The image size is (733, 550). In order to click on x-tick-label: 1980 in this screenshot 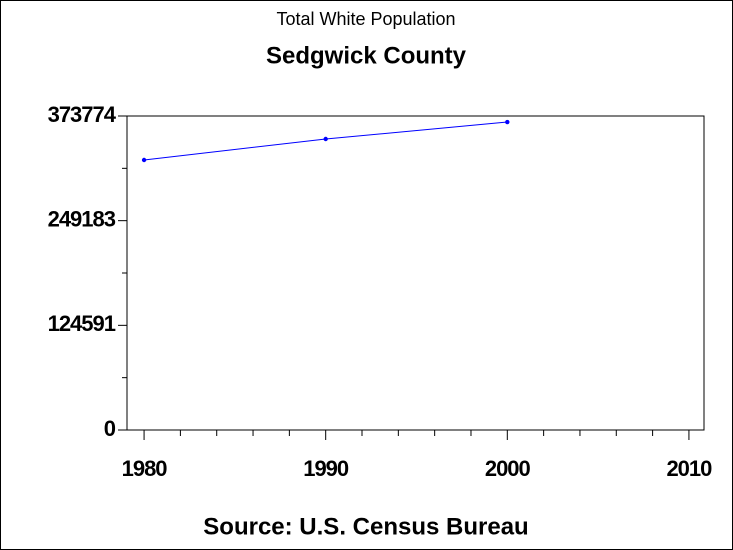, I will do `click(145, 468)`.